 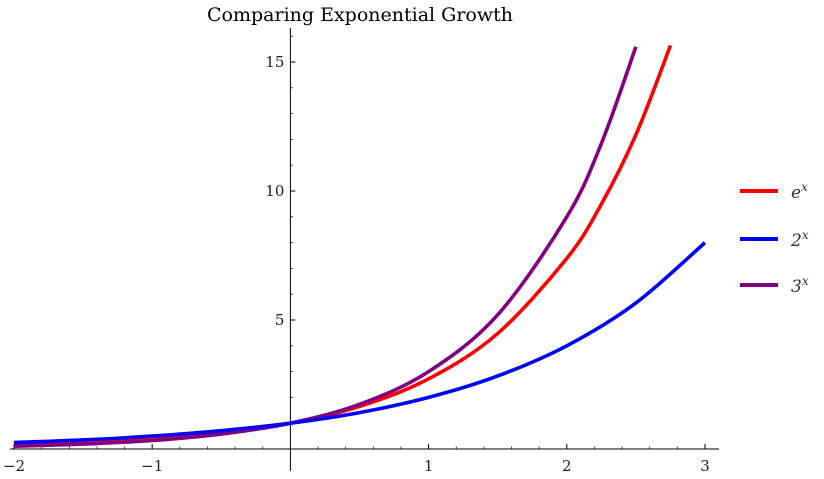 I want to click on legend-label-1: 2x, so click(x=799, y=239).